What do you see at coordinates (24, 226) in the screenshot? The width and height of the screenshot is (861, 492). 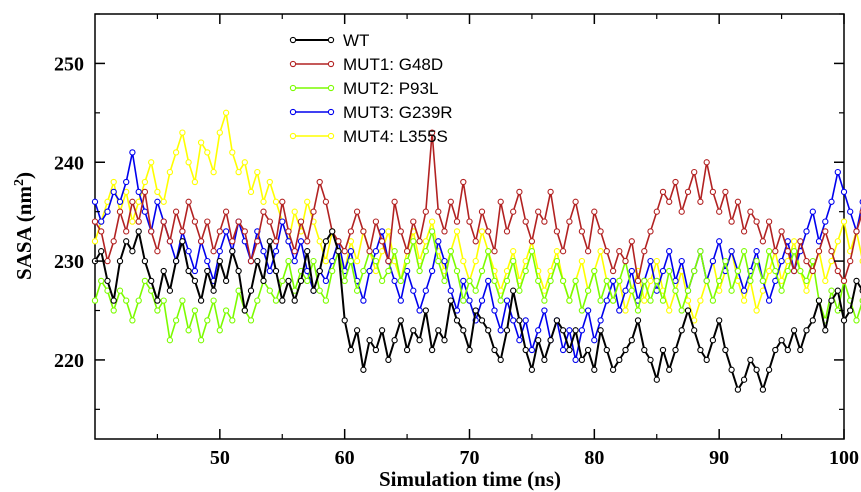 I see `y-axis-title: SASA (nm2)` at bounding box center [24, 226].